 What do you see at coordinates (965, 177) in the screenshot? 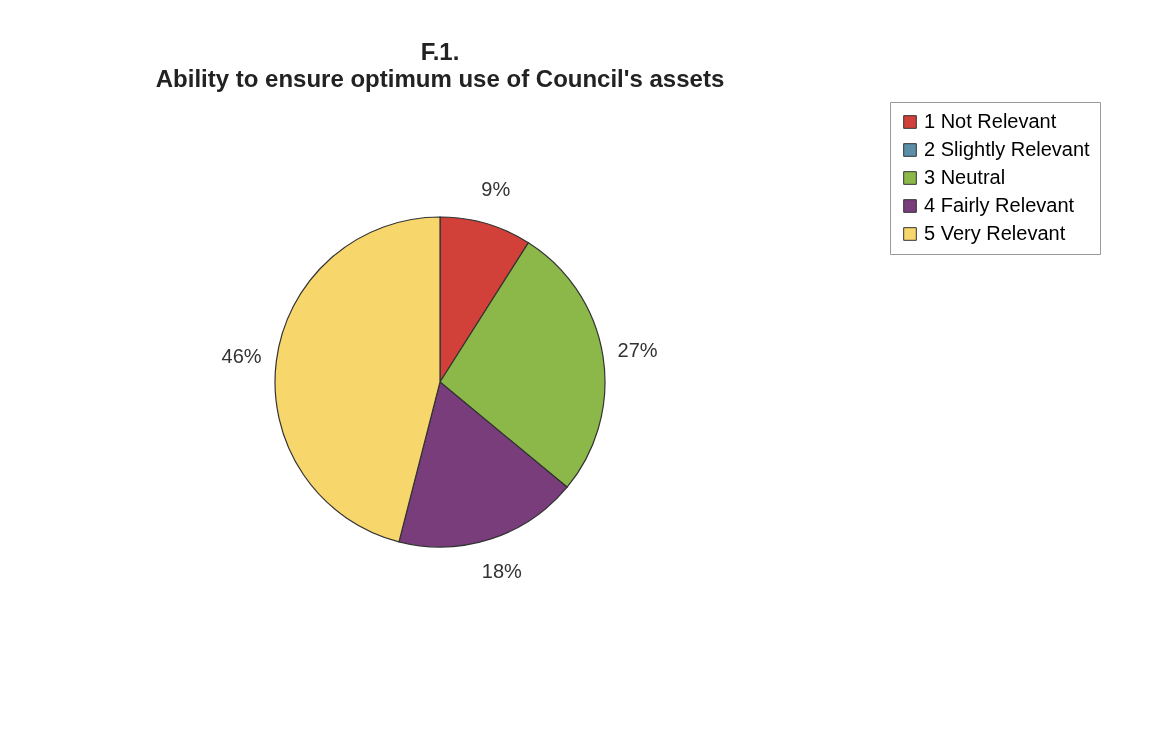
I see `legend-label: 3 Neutral` at bounding box center [965, 177].